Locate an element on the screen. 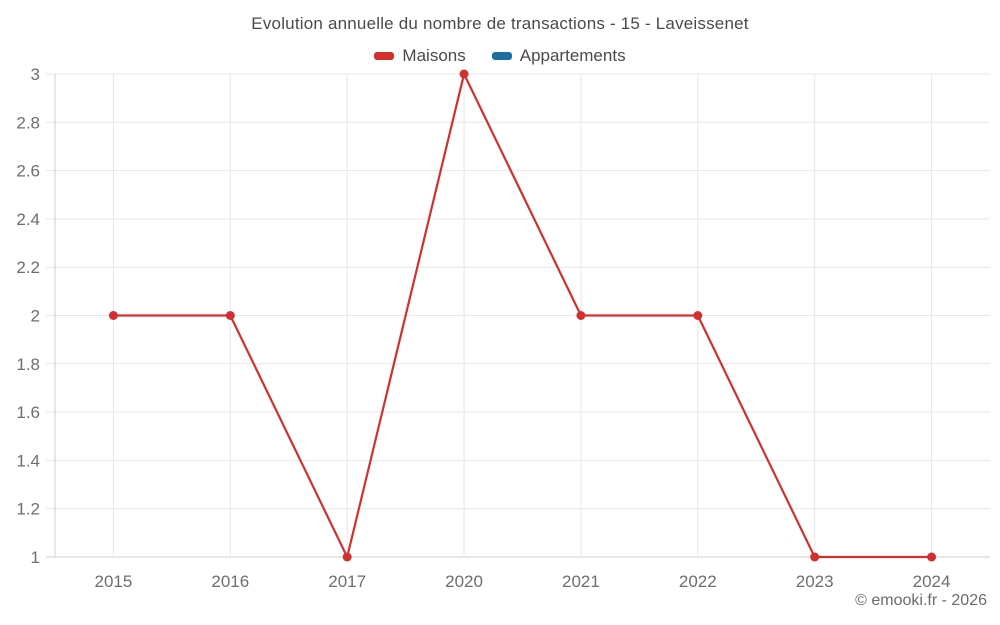 The width and height of the screenshot is (1000, 625). svg-text: 2.6 is located at coordinates (28, 171).